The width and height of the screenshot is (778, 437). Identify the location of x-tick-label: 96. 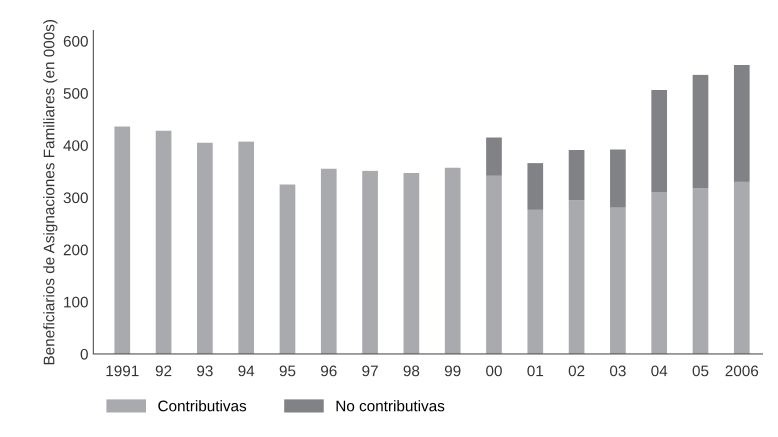
(328, 370).